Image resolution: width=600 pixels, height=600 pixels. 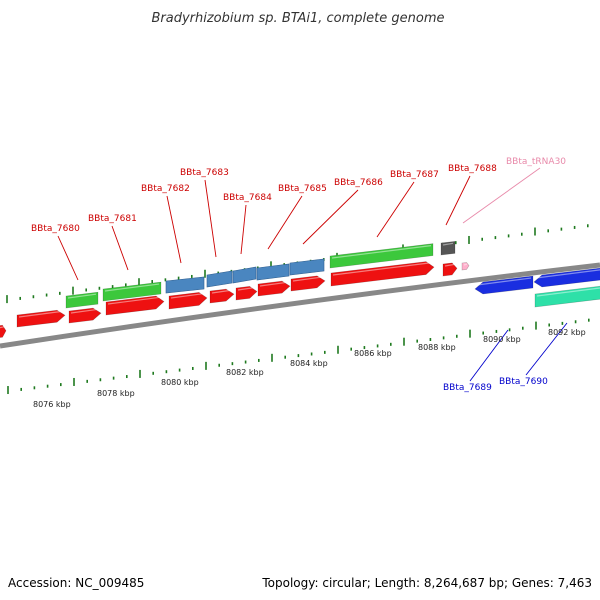 What do you see at coordinates (132, 287) in the screenshot?
I see `gene-box-7681-highlight` at bounding box center [132, 287].